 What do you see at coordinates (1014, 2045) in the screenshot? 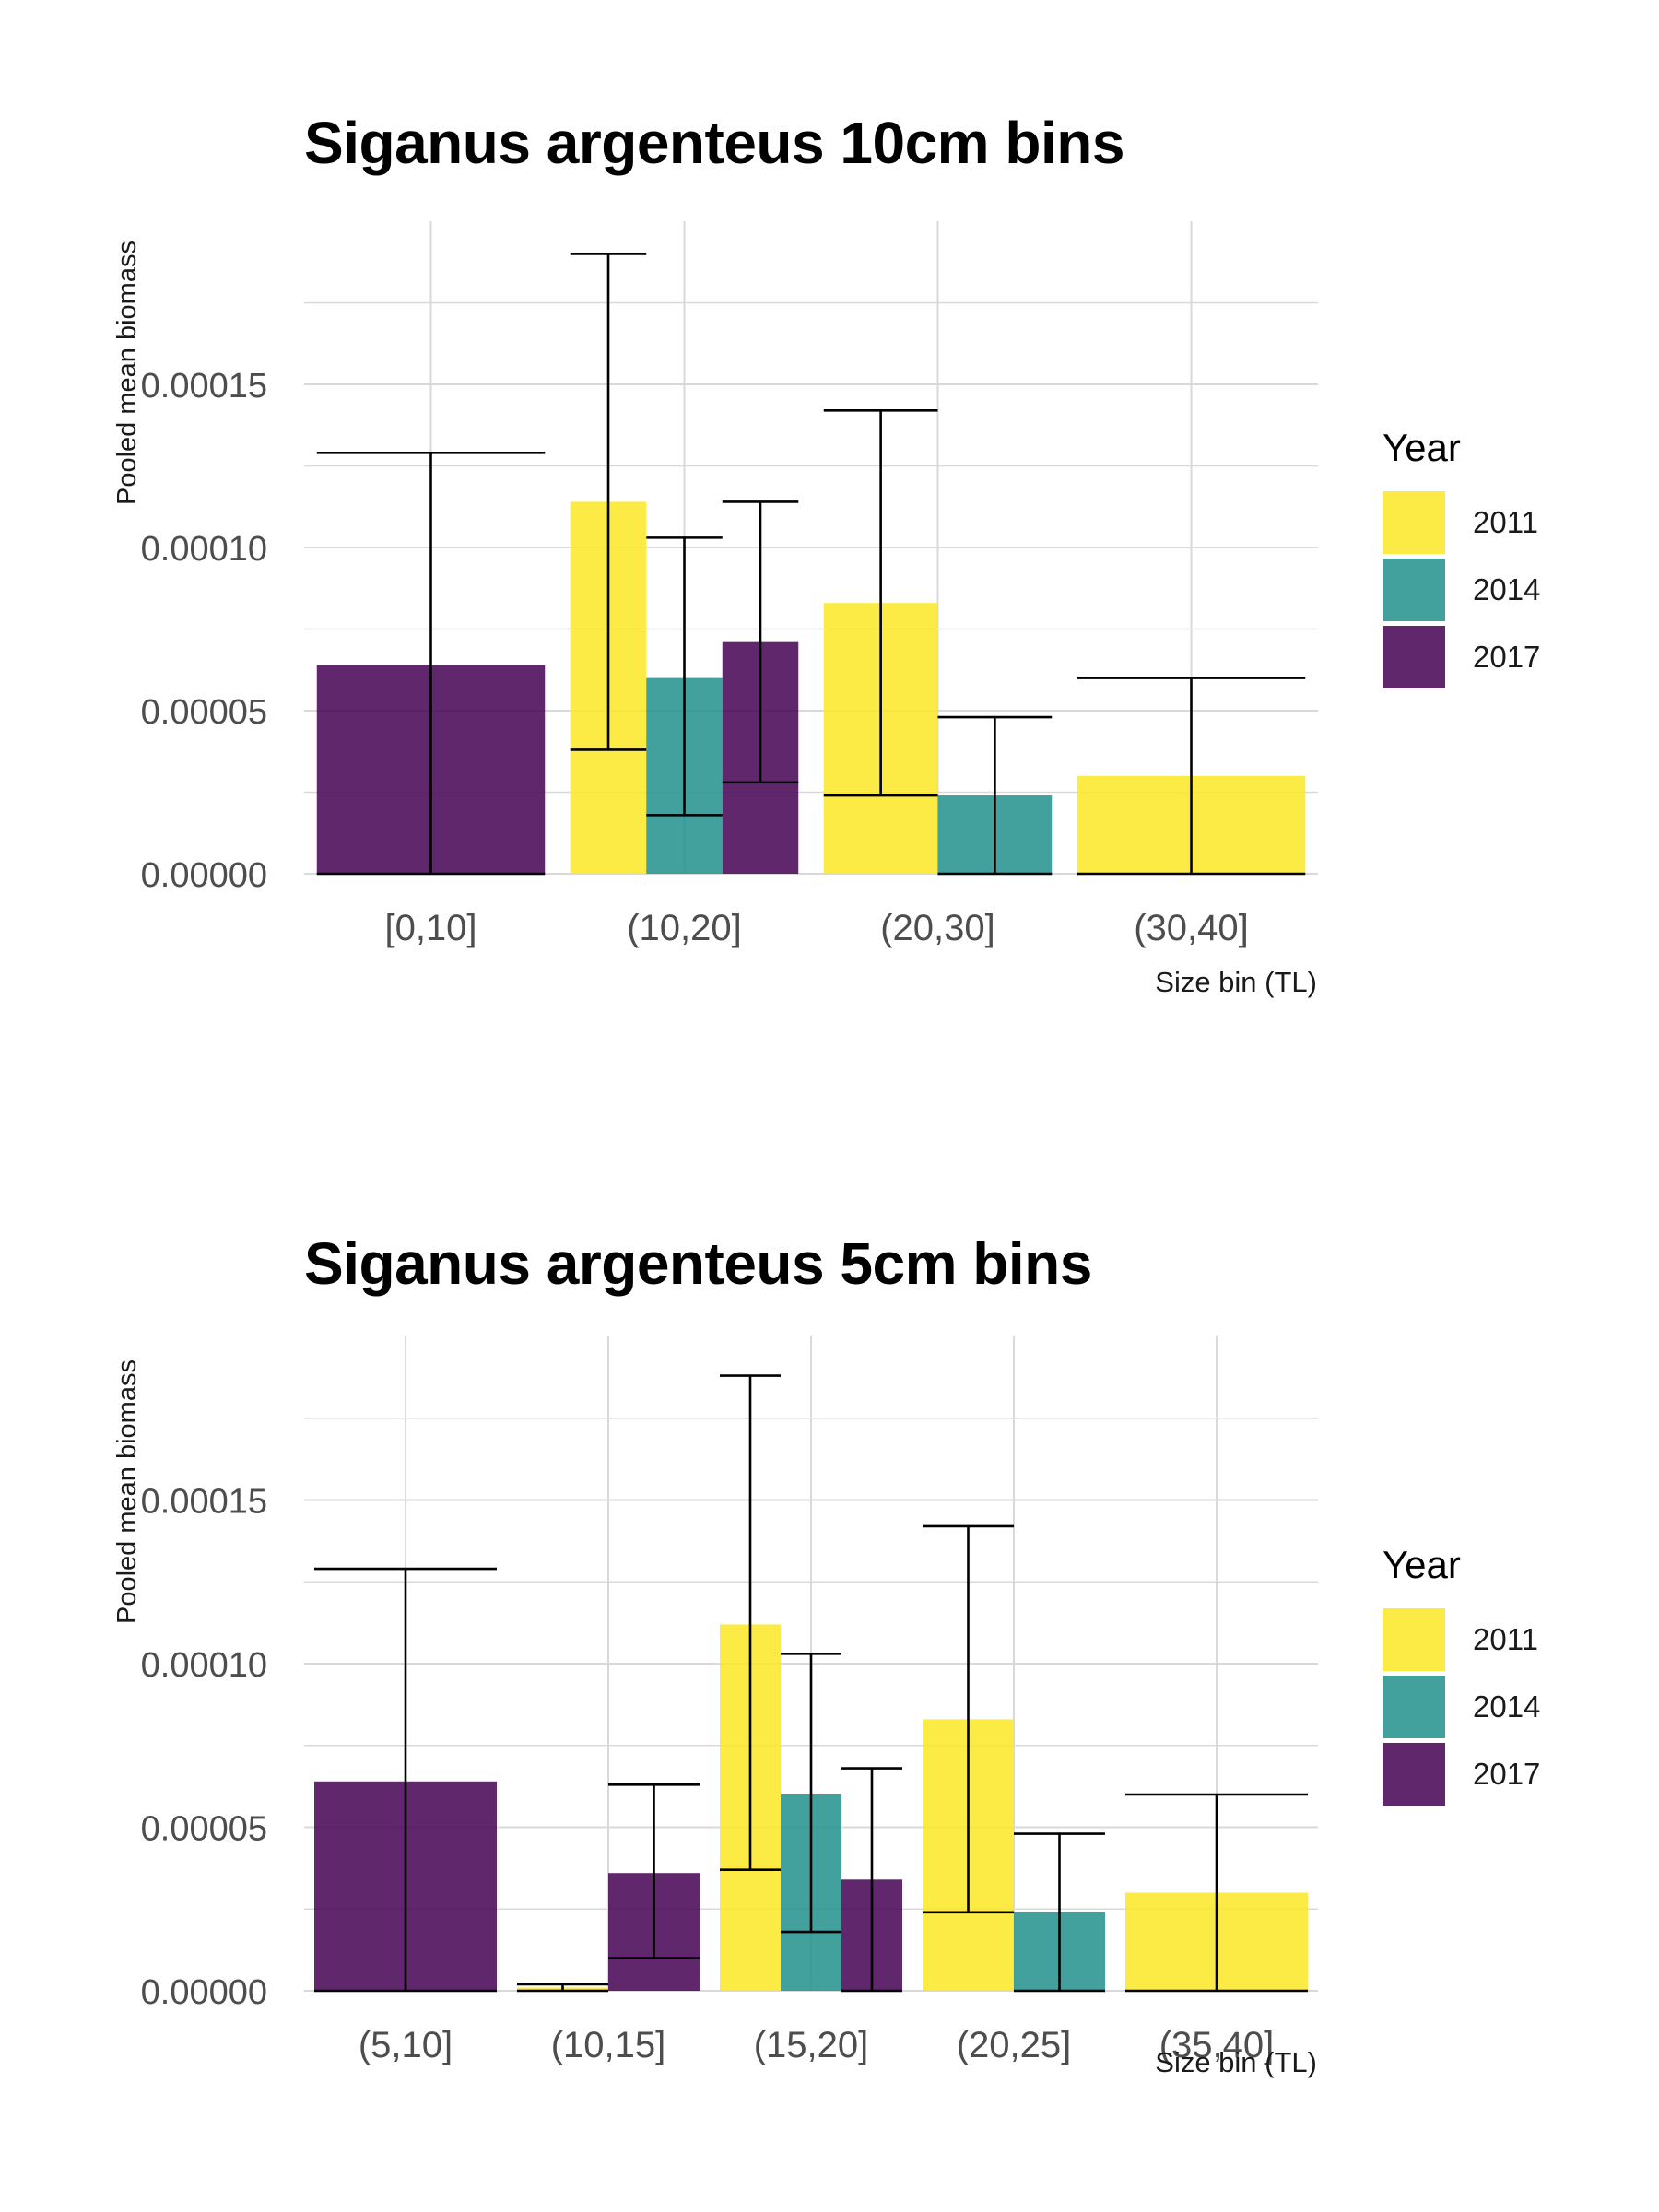
I see `x-tick-label: (20,25]` at bounding box center [1014, 2045].